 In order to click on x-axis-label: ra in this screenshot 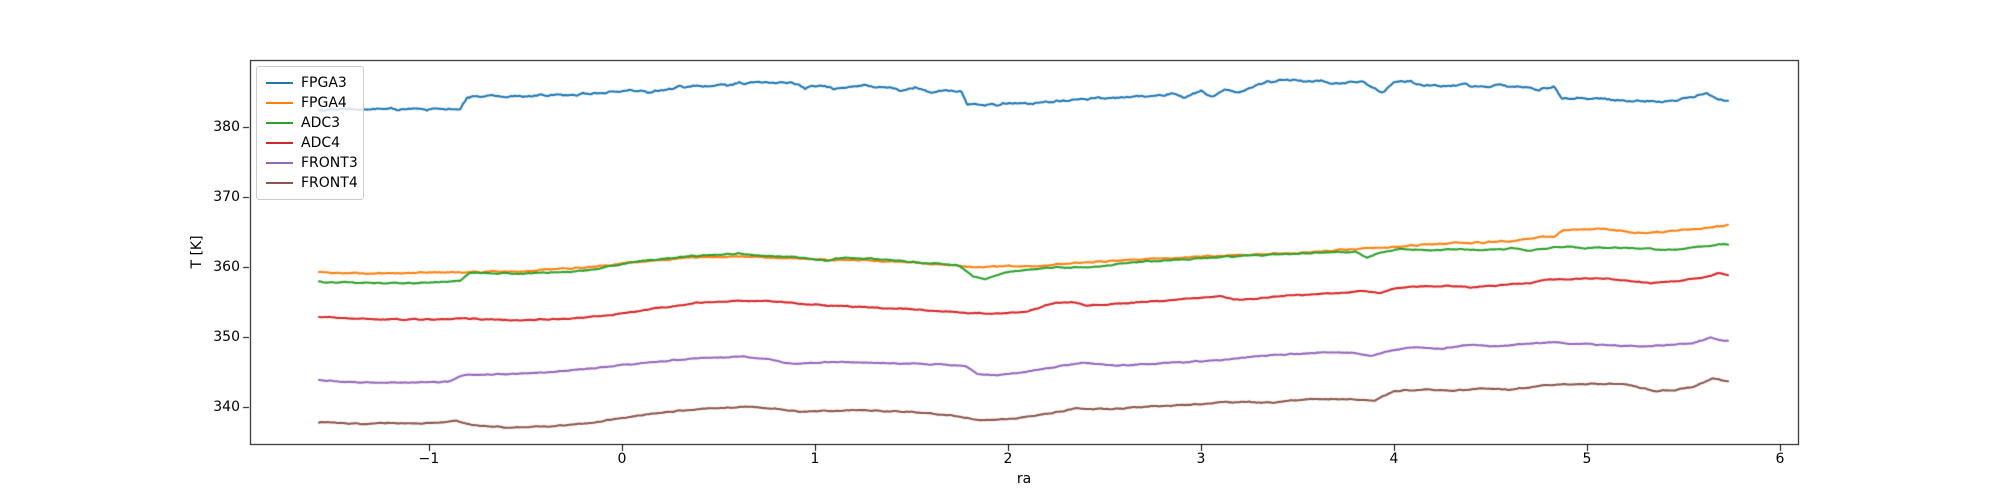, I will do `click(1024, 479)`.